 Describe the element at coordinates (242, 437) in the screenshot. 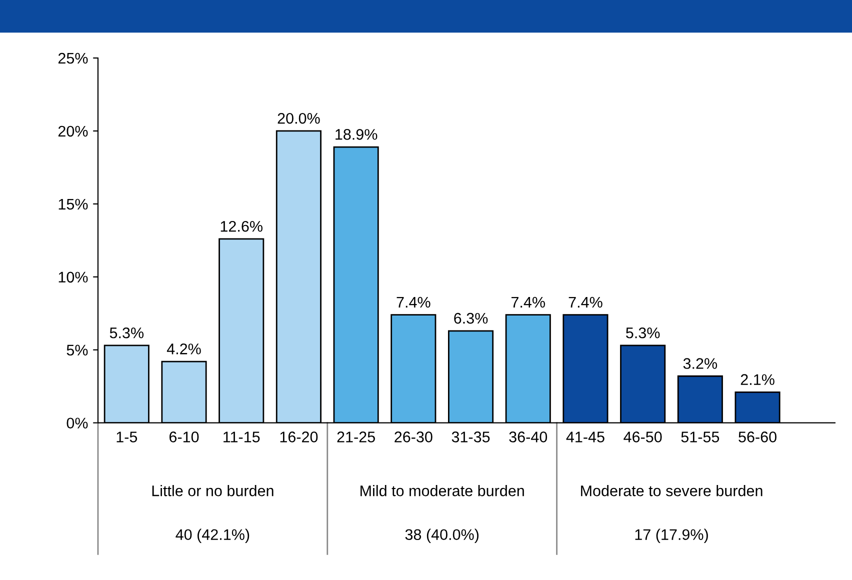

I see `x-tick-label: 11-15` at that location.